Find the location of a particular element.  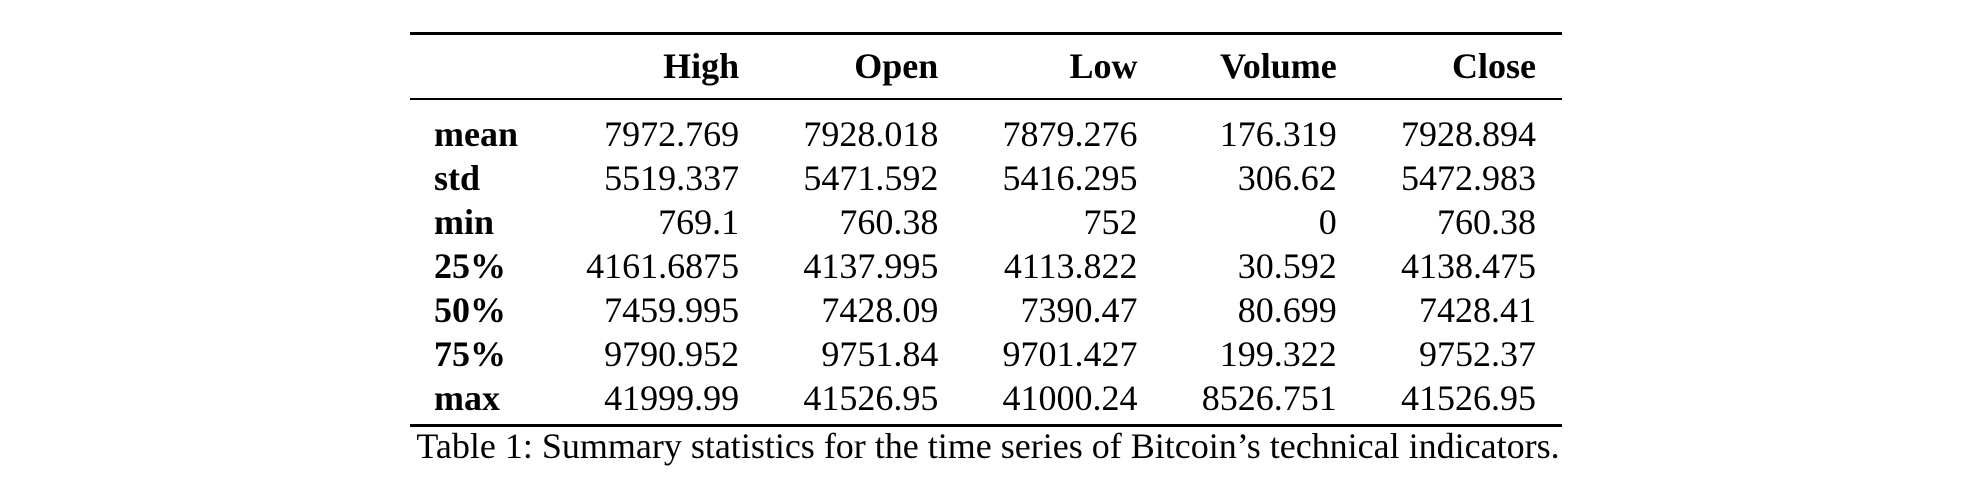

table-cell: 4138.475 is located at coordinates (1468, 266).